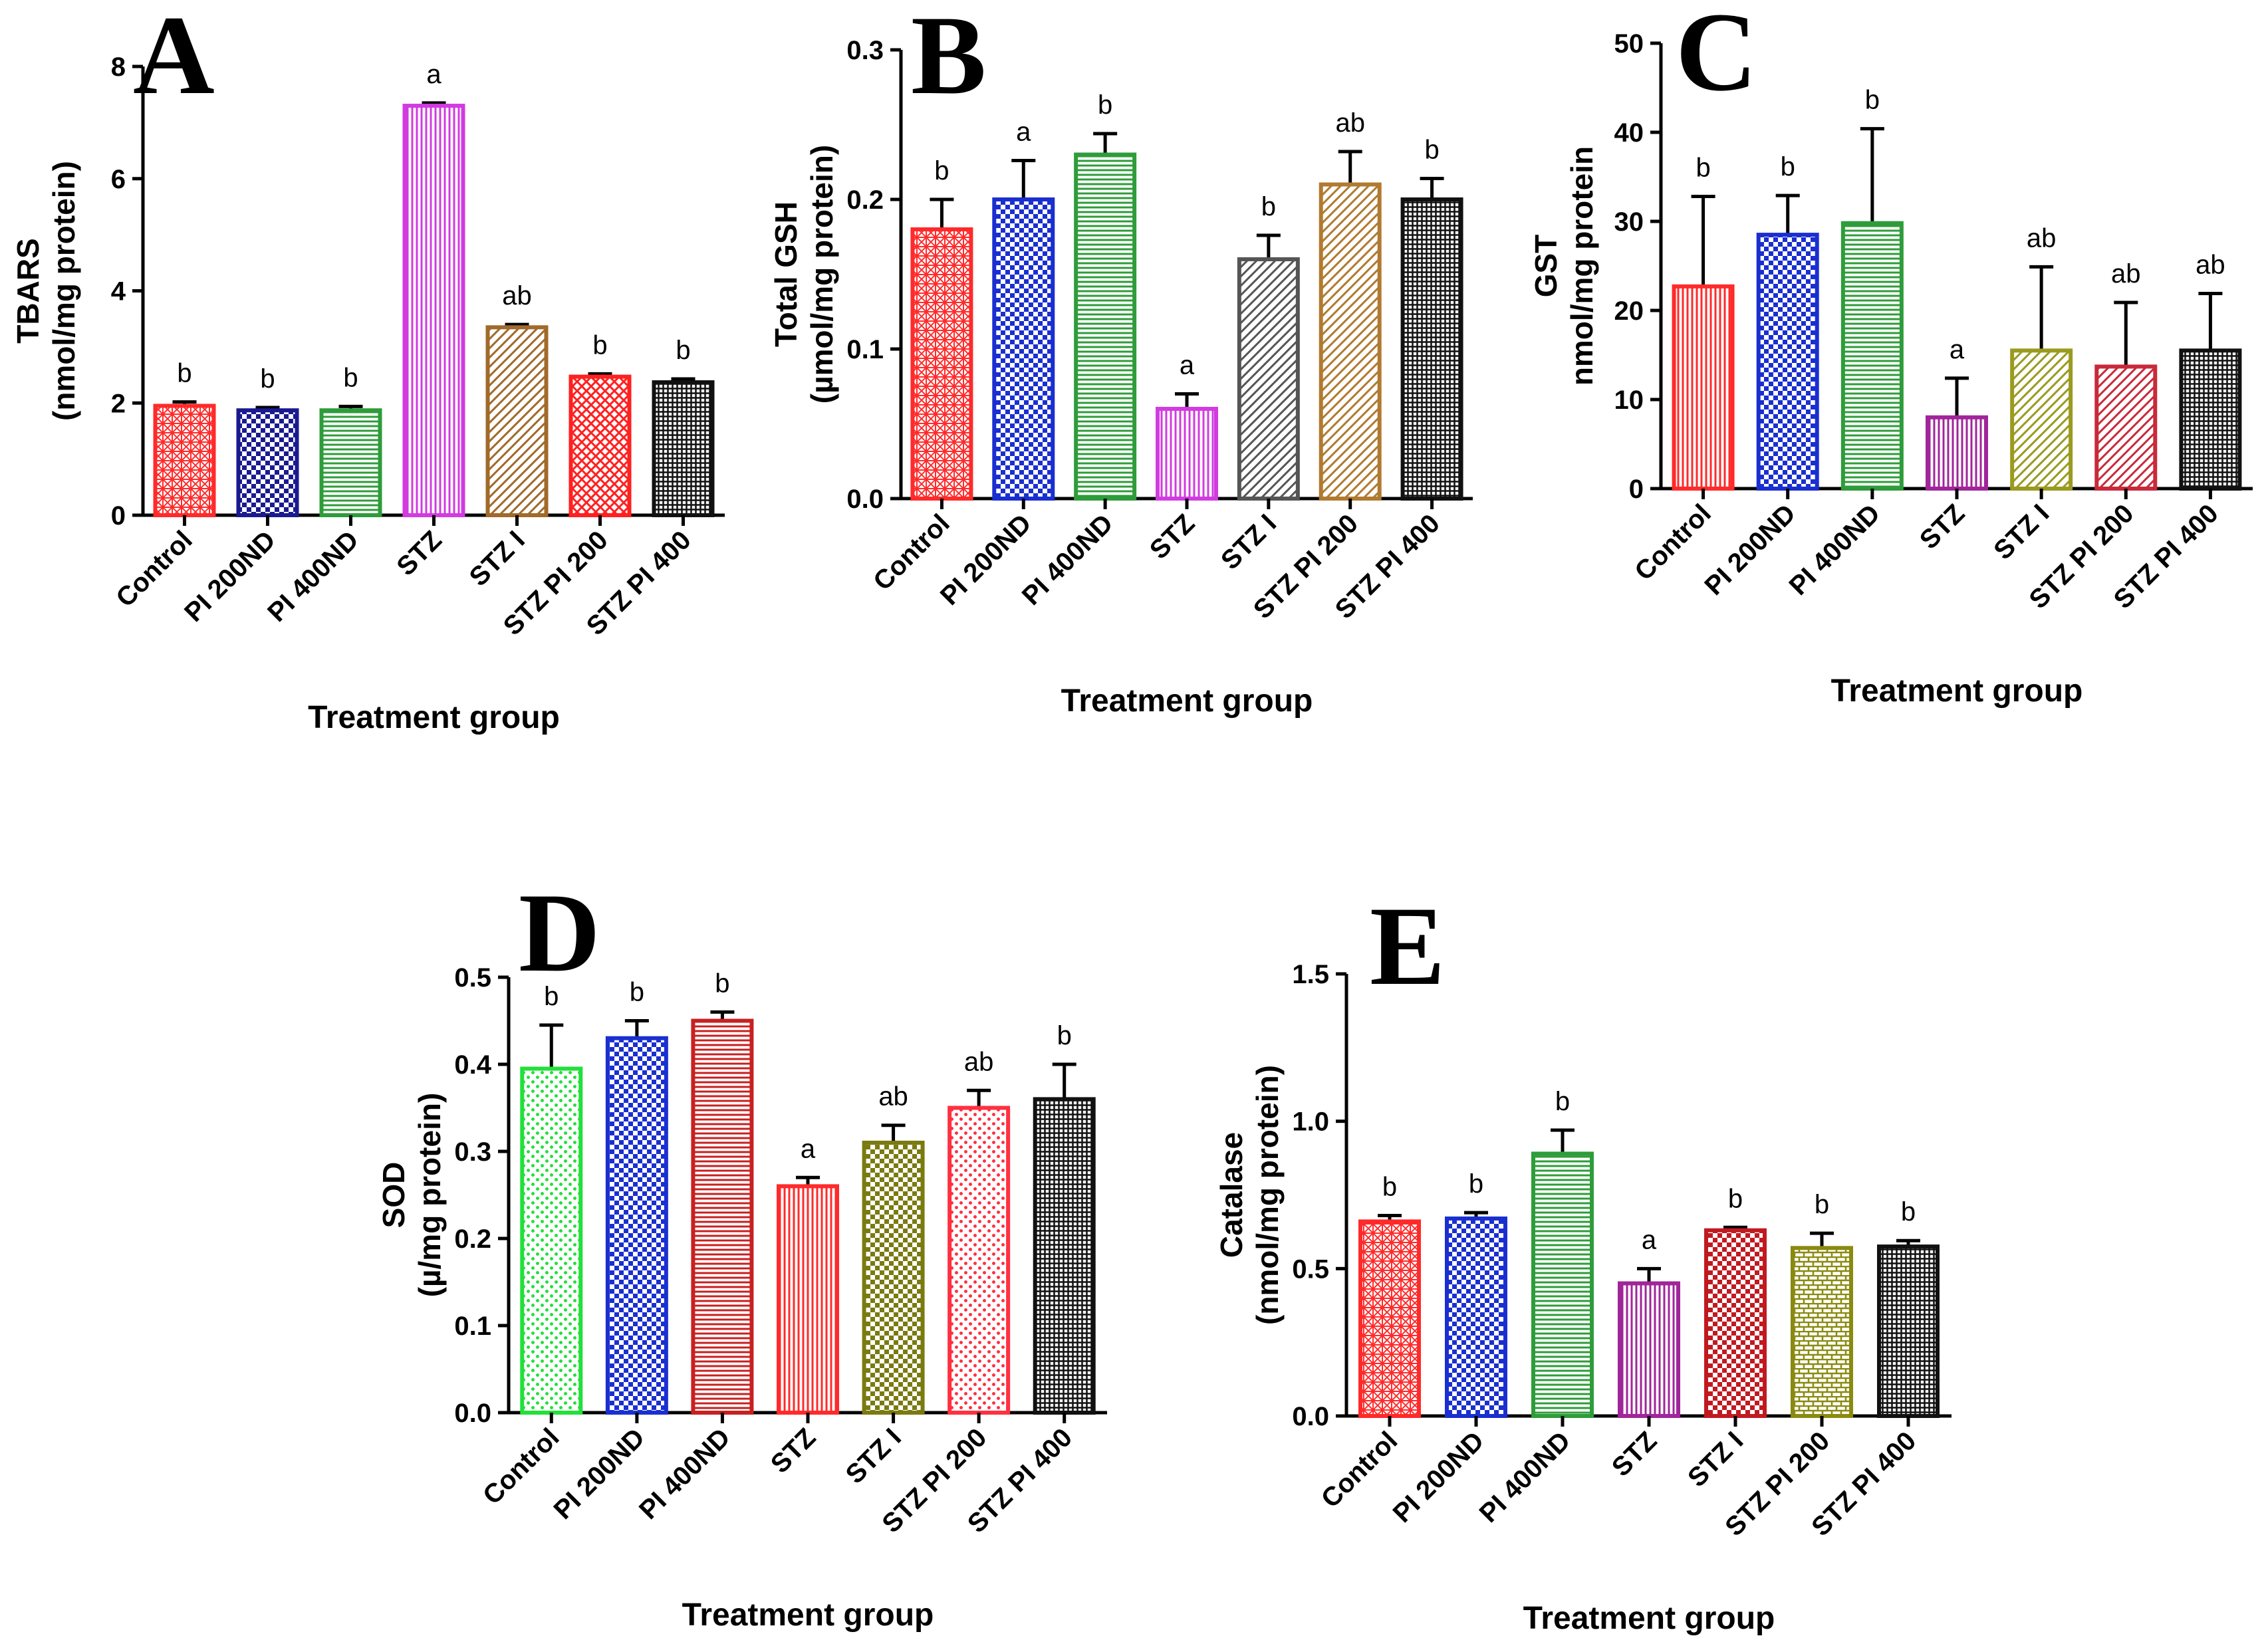  I want to click on panel-letter: C, so click(1717, 57).